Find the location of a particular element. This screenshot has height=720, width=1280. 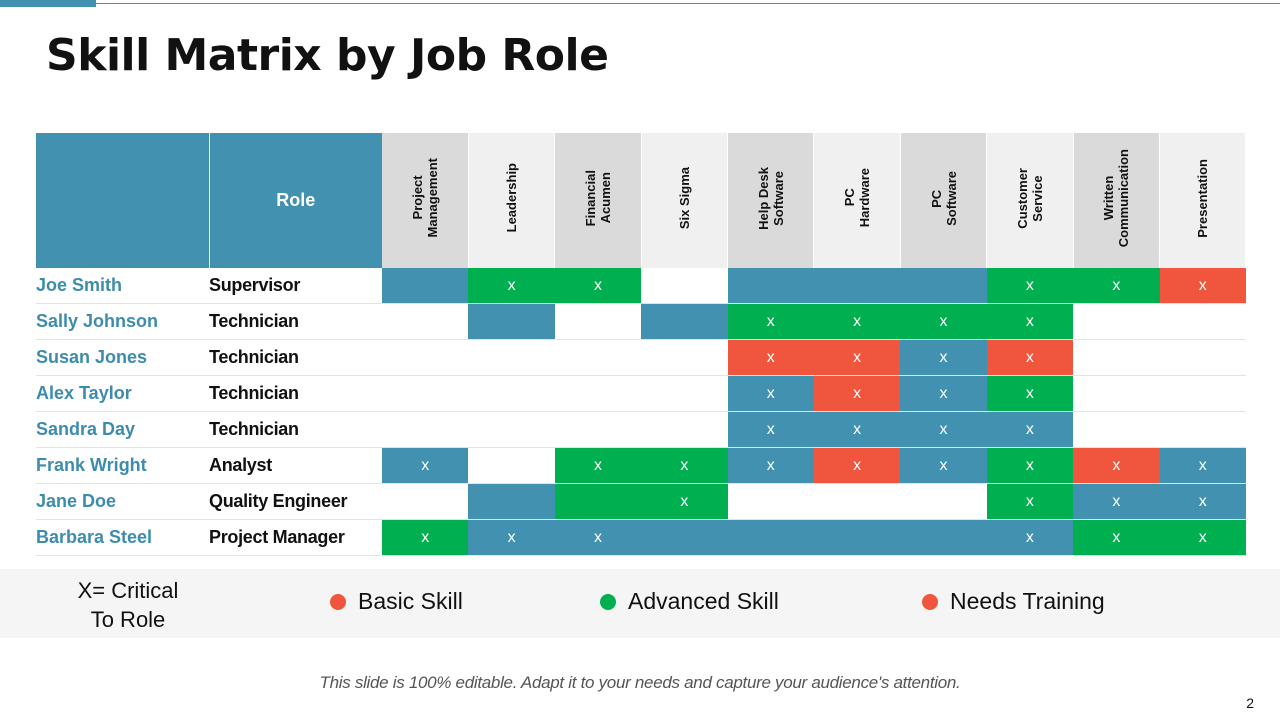

legend-needs-training: Needs Training is located at coordinates (1013, 601).